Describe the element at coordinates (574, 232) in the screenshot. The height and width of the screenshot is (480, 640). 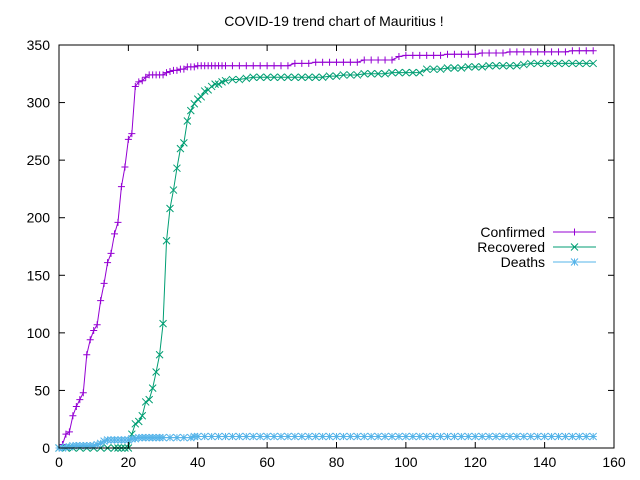
I see `legend-marker-confirmed` at that location.